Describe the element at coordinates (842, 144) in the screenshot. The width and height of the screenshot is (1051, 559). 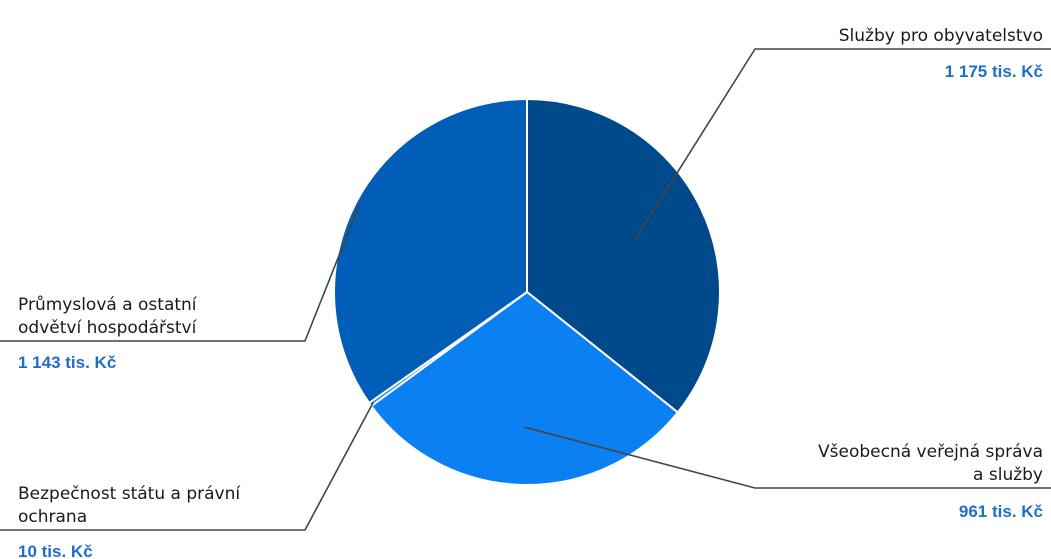
I see `leader-line-sluzby-pro-obyvatelstvo` at that location.